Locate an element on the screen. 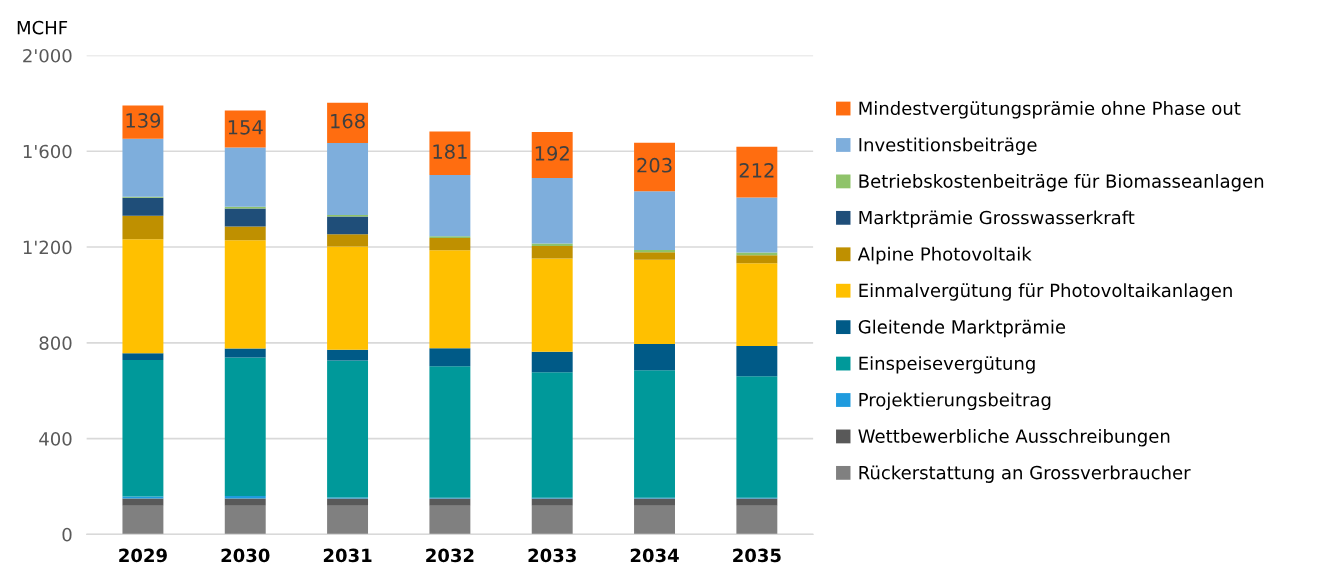 The width and height of the screenshot is (1333, 584). legend-label: Marktprämie Grosswasserkraft is located at coordinates (997, 219).